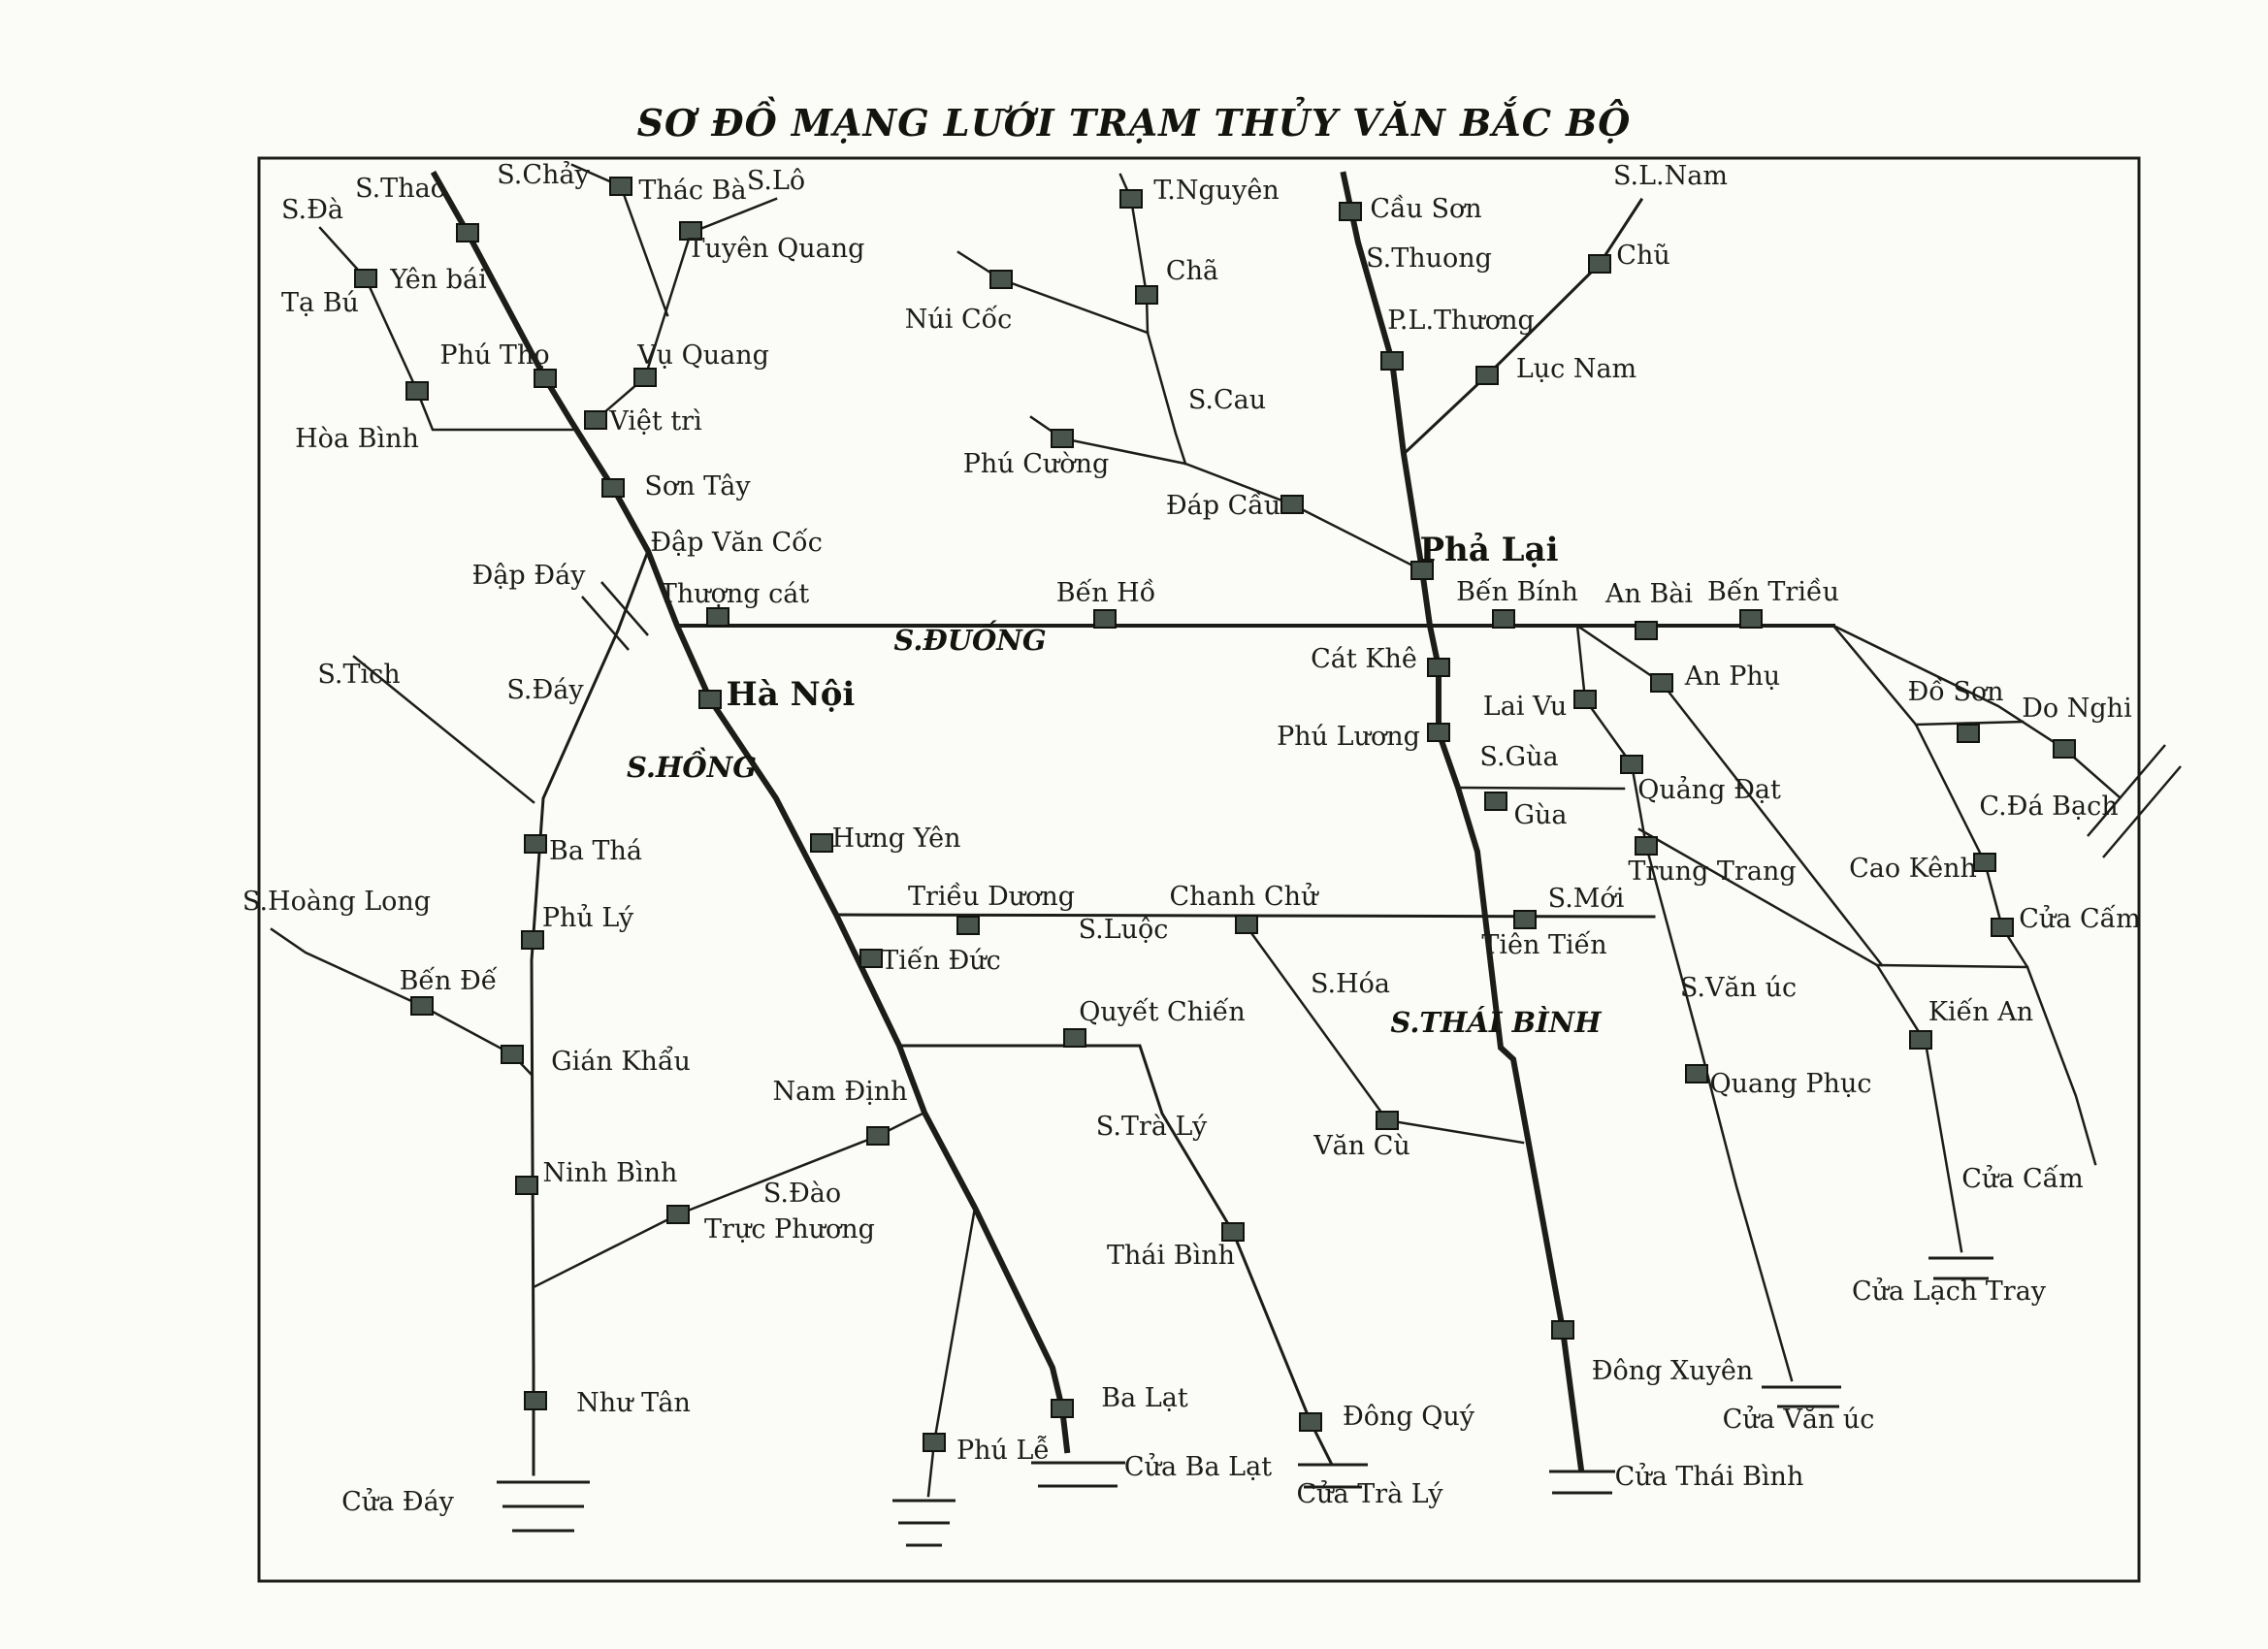 The image size is (2268, 1649). What do you see at coordinates (543, 174) in the screenshot?
I see `map-s-chay-label: S.Chảy` at bounding box center [543, 174].